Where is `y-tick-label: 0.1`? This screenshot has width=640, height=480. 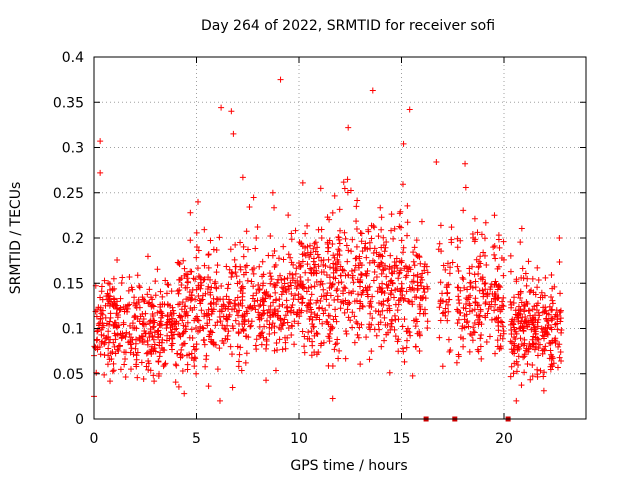 y-tick-label: 0.1 is located at coordinates (73, 330).